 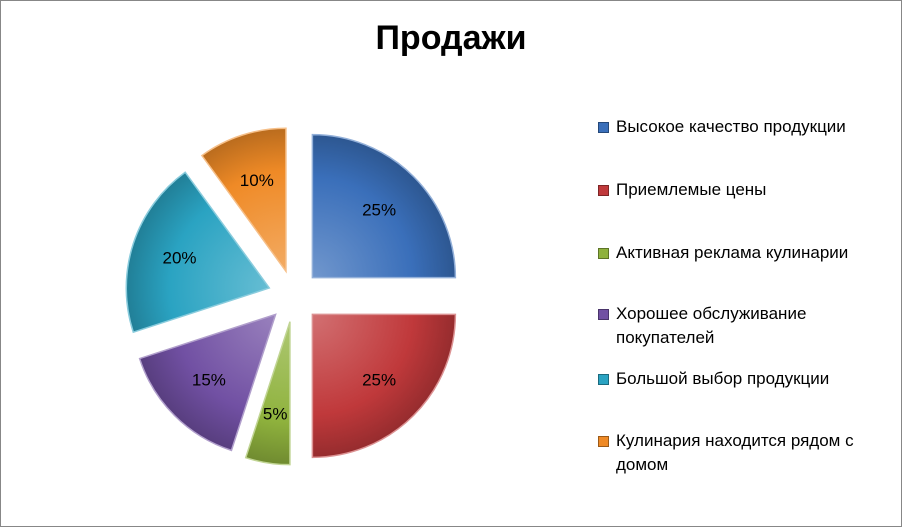 I want to click on legend-item: Хорошее обслуживание покупателей, so click(x=745, y=326).